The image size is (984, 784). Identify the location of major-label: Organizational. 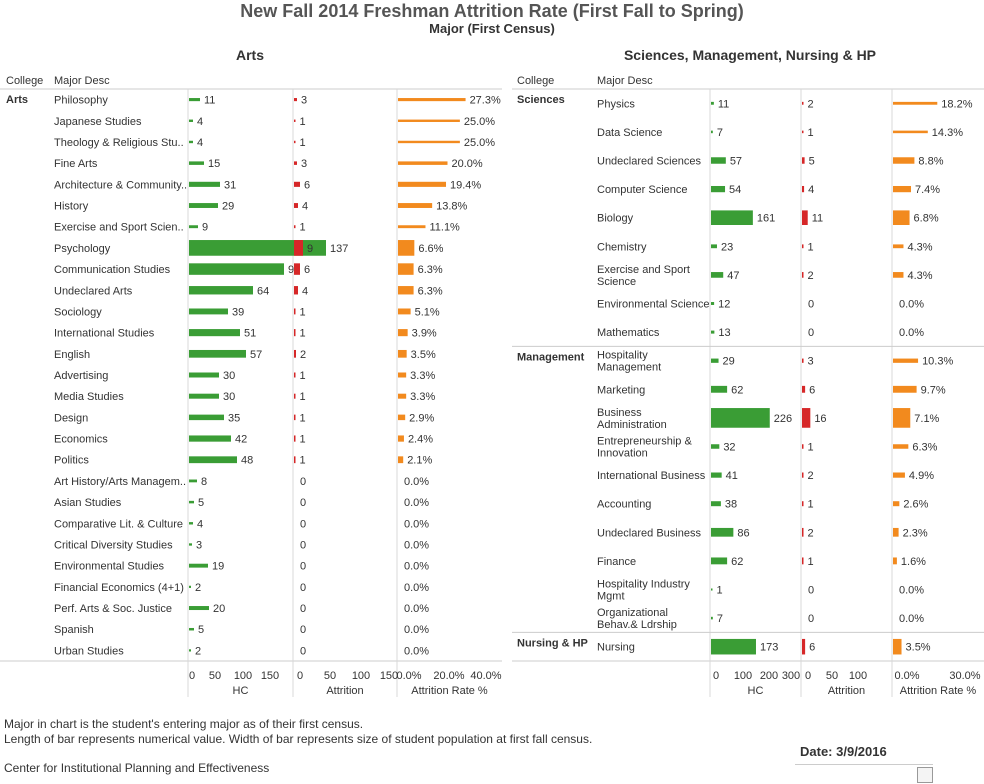
(632, 613).